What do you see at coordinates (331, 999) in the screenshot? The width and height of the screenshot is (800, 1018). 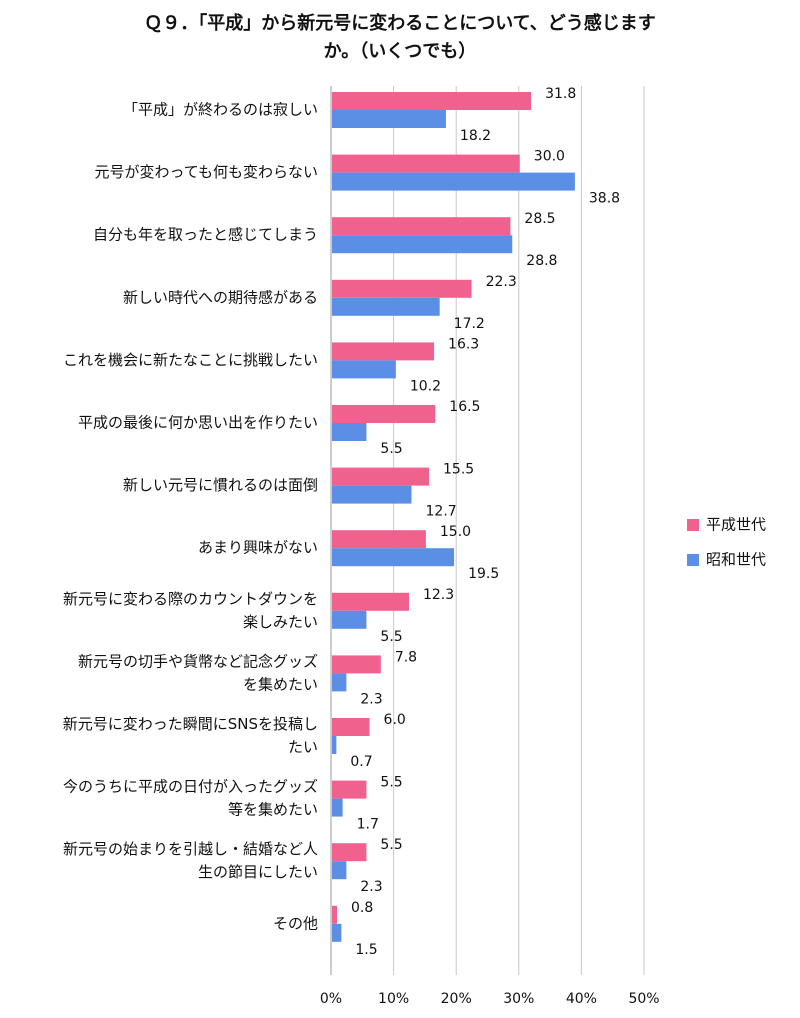 I see `x-tick-label: 0%` at bounding box center [331, 999].